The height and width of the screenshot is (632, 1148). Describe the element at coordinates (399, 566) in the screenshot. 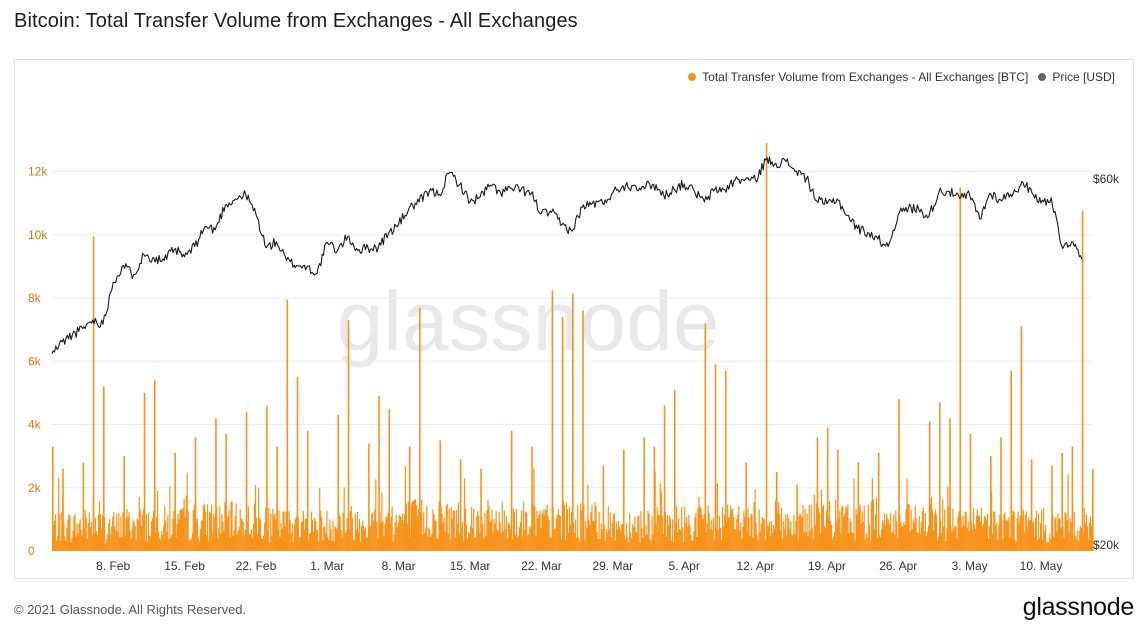

I see `x-tick-label: 8. Mar` at that location.